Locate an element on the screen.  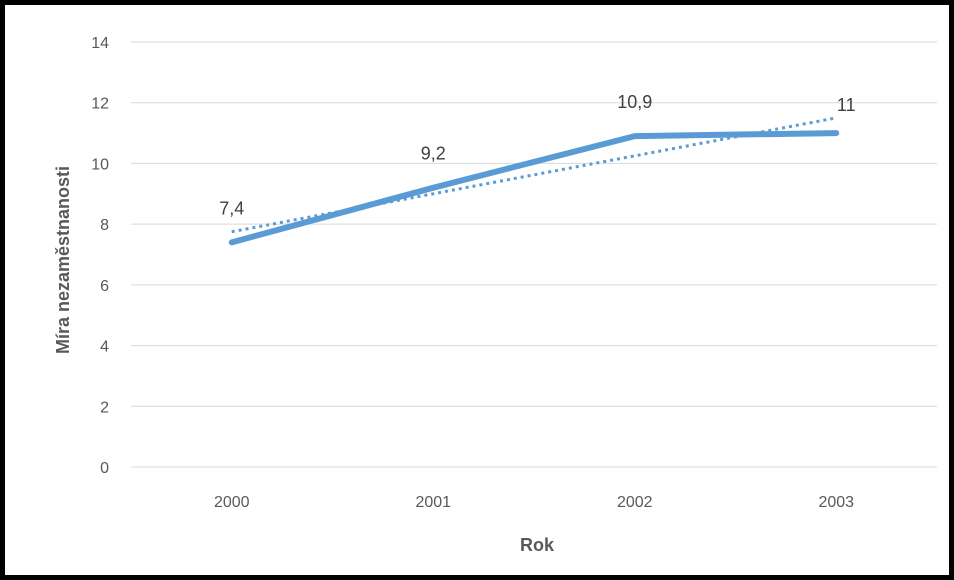
y-tick-label: 4 is located at coordinates (104, 347).